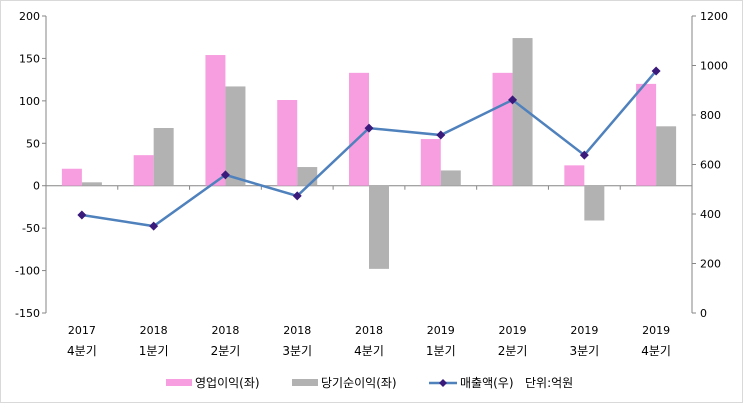 The height and width of the screenshot is (406, 743). What do you see at coordinates (82, 330) in the screenshot?
I see `category-year-label: 2017` at bounding box center [82, 330].